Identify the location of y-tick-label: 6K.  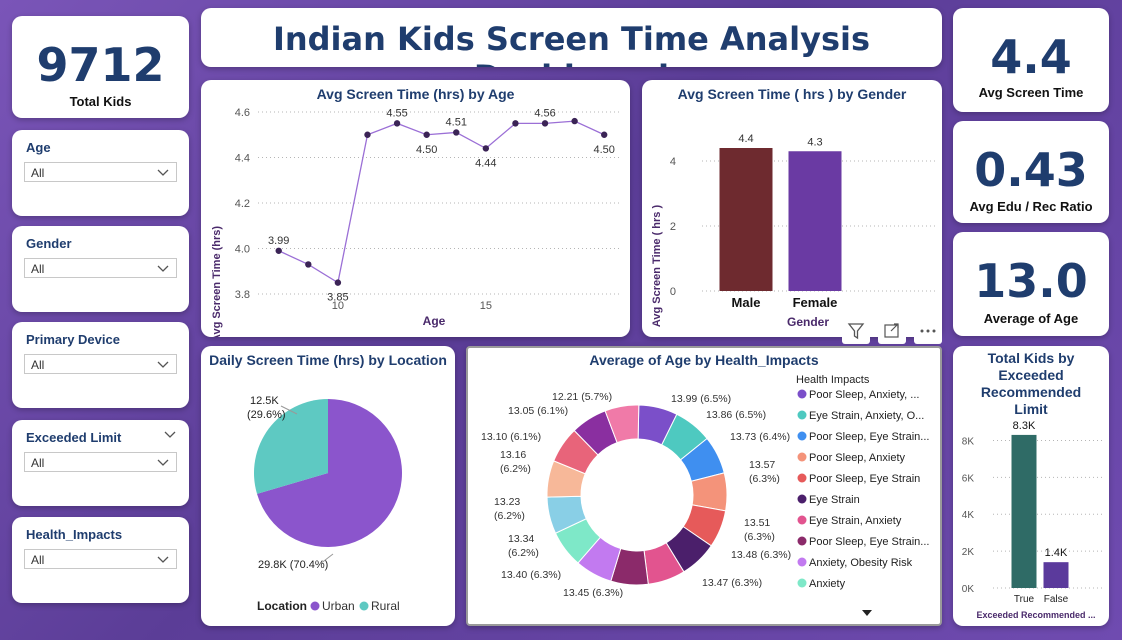
(968, 478).